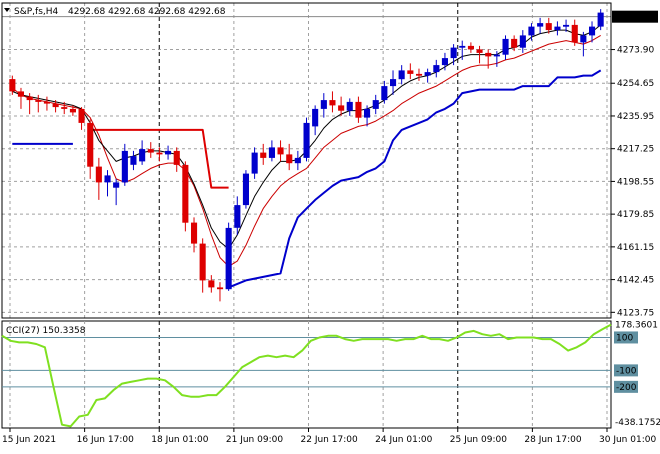 The width and height of the screenshot is (660, 454). I want to click on cci-level-label: -100, so click(626, 371).